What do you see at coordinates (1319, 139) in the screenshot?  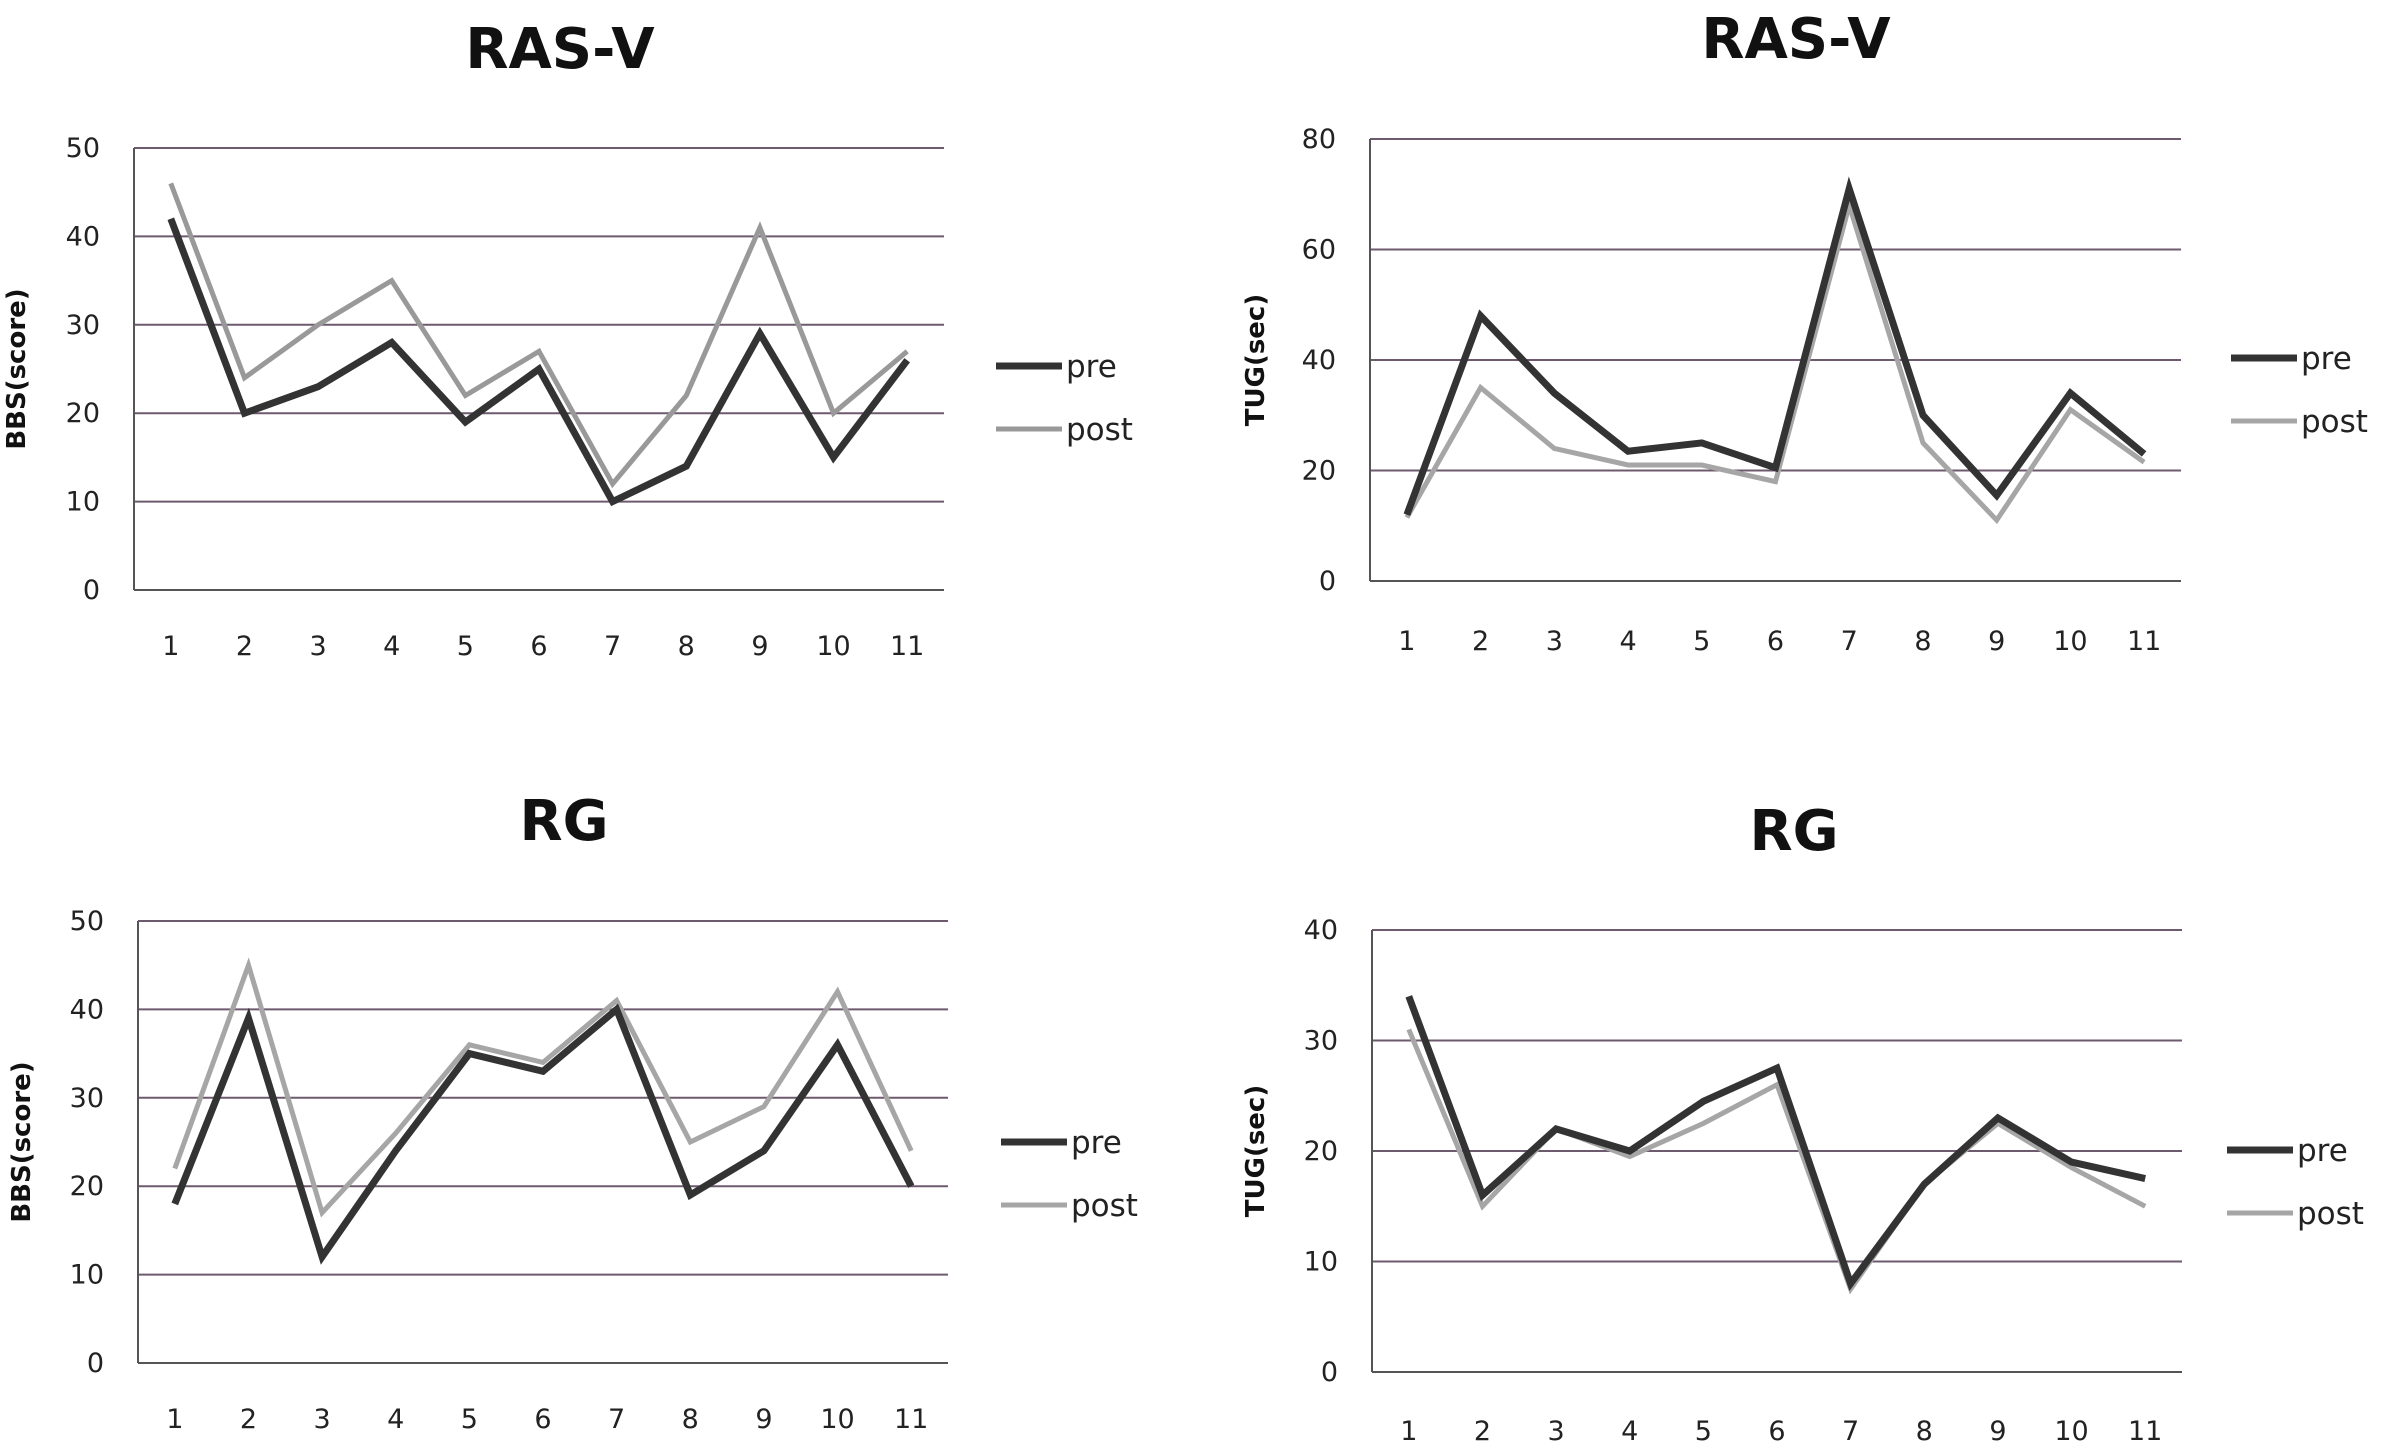 I see `y-tick-label: 80` at bounding box center [1319, 139].